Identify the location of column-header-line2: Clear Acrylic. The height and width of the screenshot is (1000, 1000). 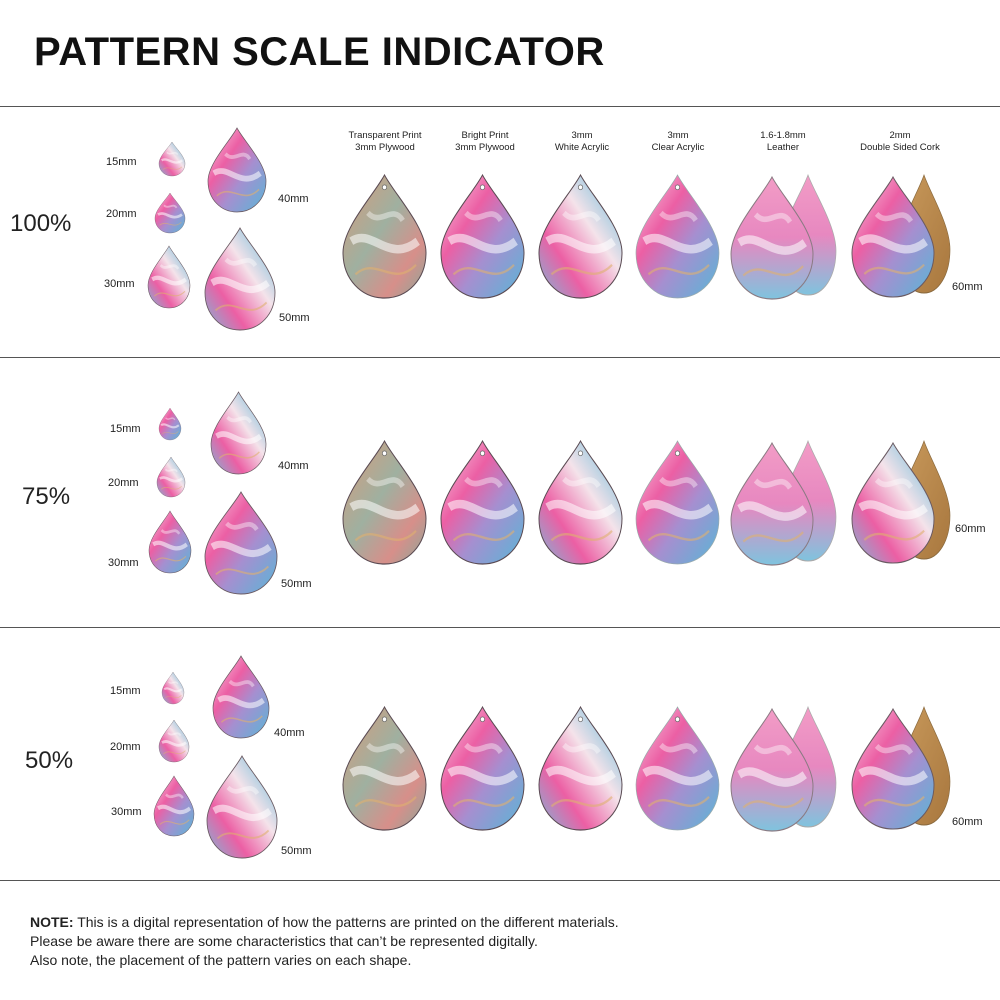
(678, 147).